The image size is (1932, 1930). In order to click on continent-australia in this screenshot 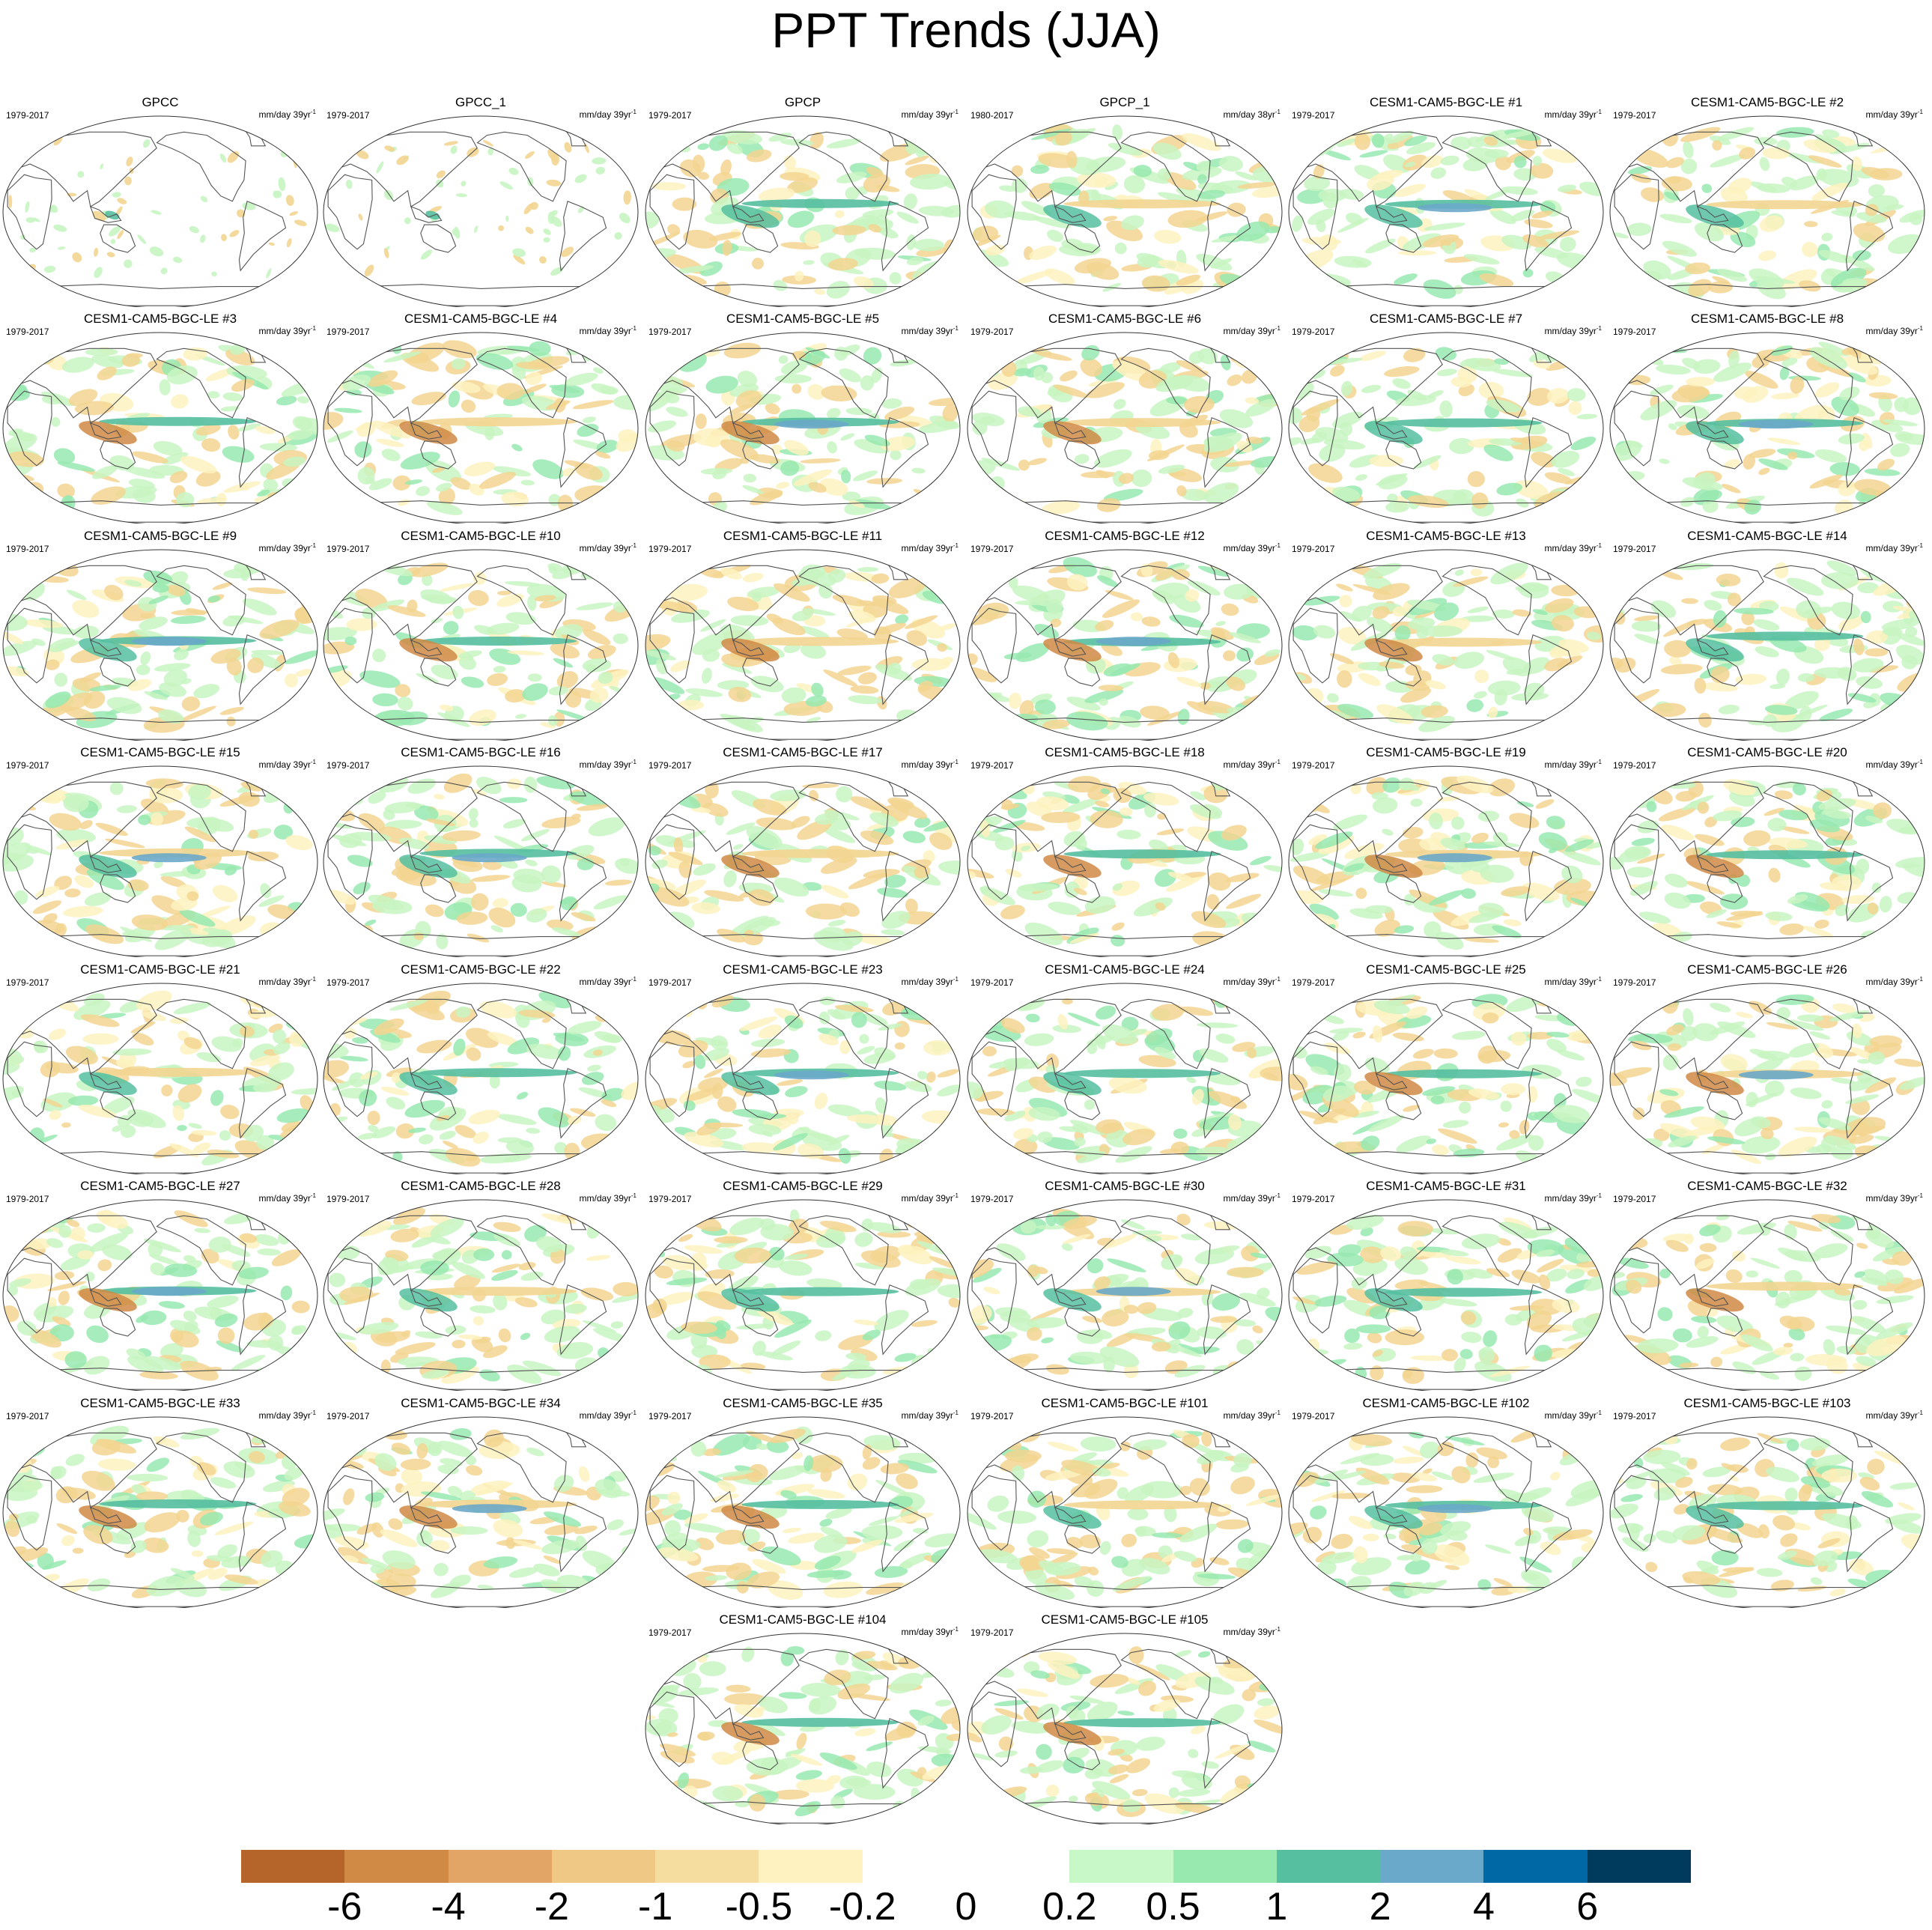, I will do `click(760, 1322)`.